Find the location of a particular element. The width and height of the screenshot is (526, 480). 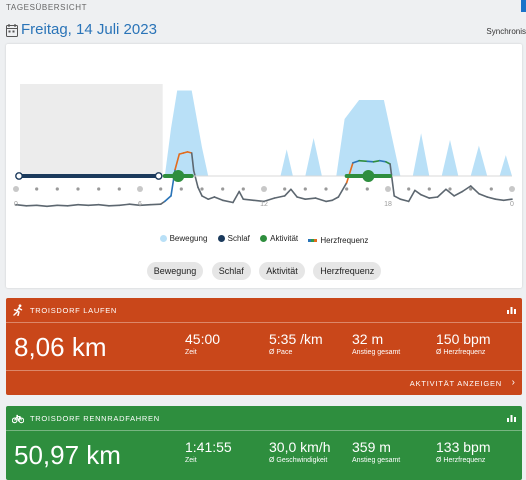

filter-schlaf-button: Schlaf is located at coordinates (231, 271).